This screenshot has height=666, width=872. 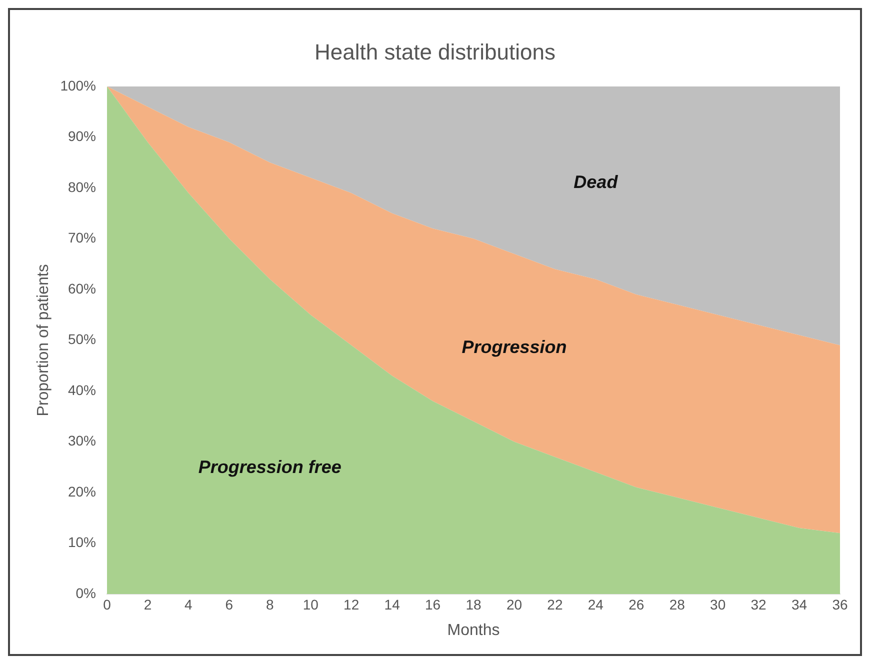 I want to click on x-tick-label: 34, so click(x=799, y=604).